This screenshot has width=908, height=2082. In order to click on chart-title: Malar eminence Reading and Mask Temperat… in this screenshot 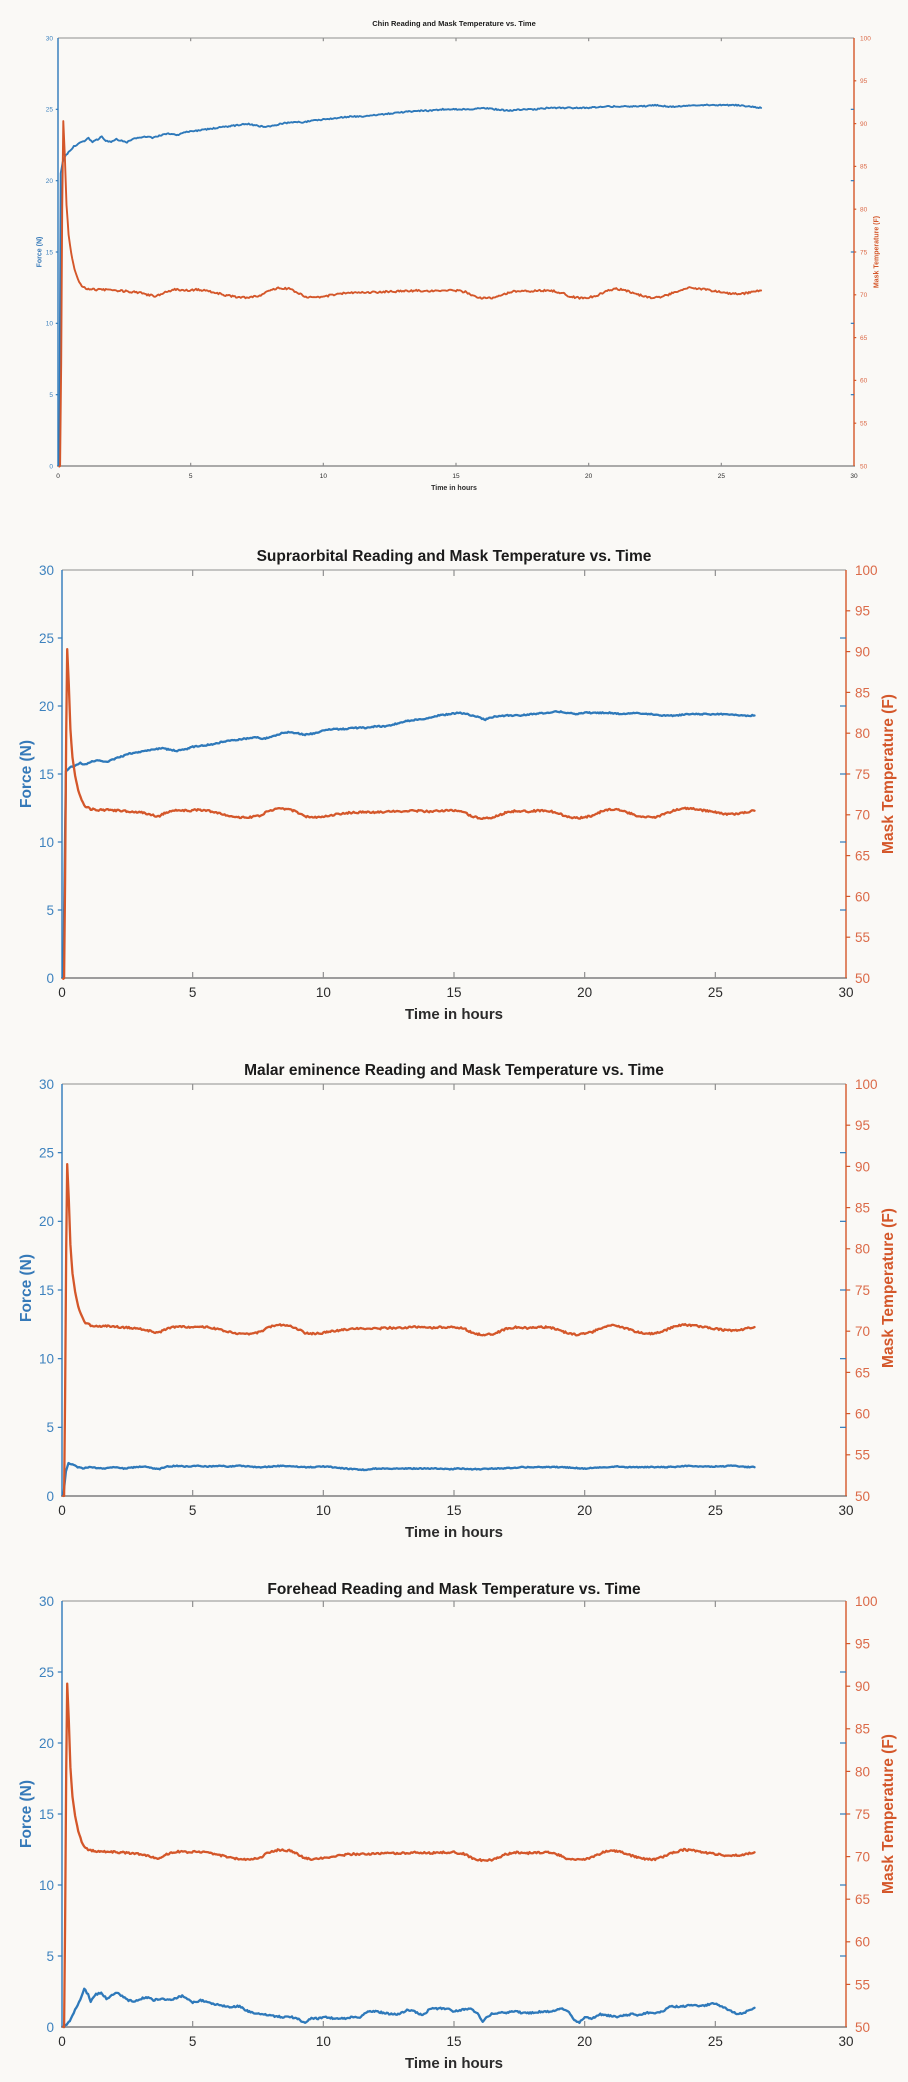, I will do `click(454, 1070)`.